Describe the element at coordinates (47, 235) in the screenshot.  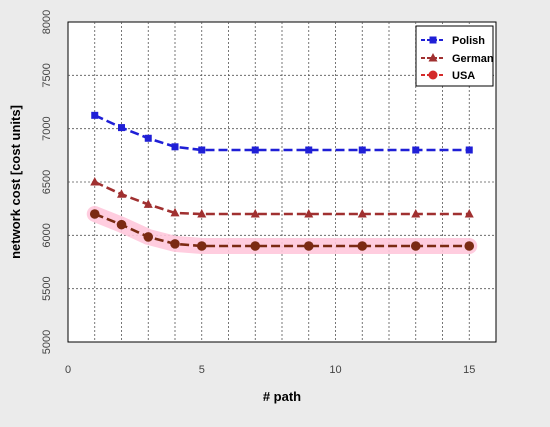
I see `y-tick-label: 6000` at that location.